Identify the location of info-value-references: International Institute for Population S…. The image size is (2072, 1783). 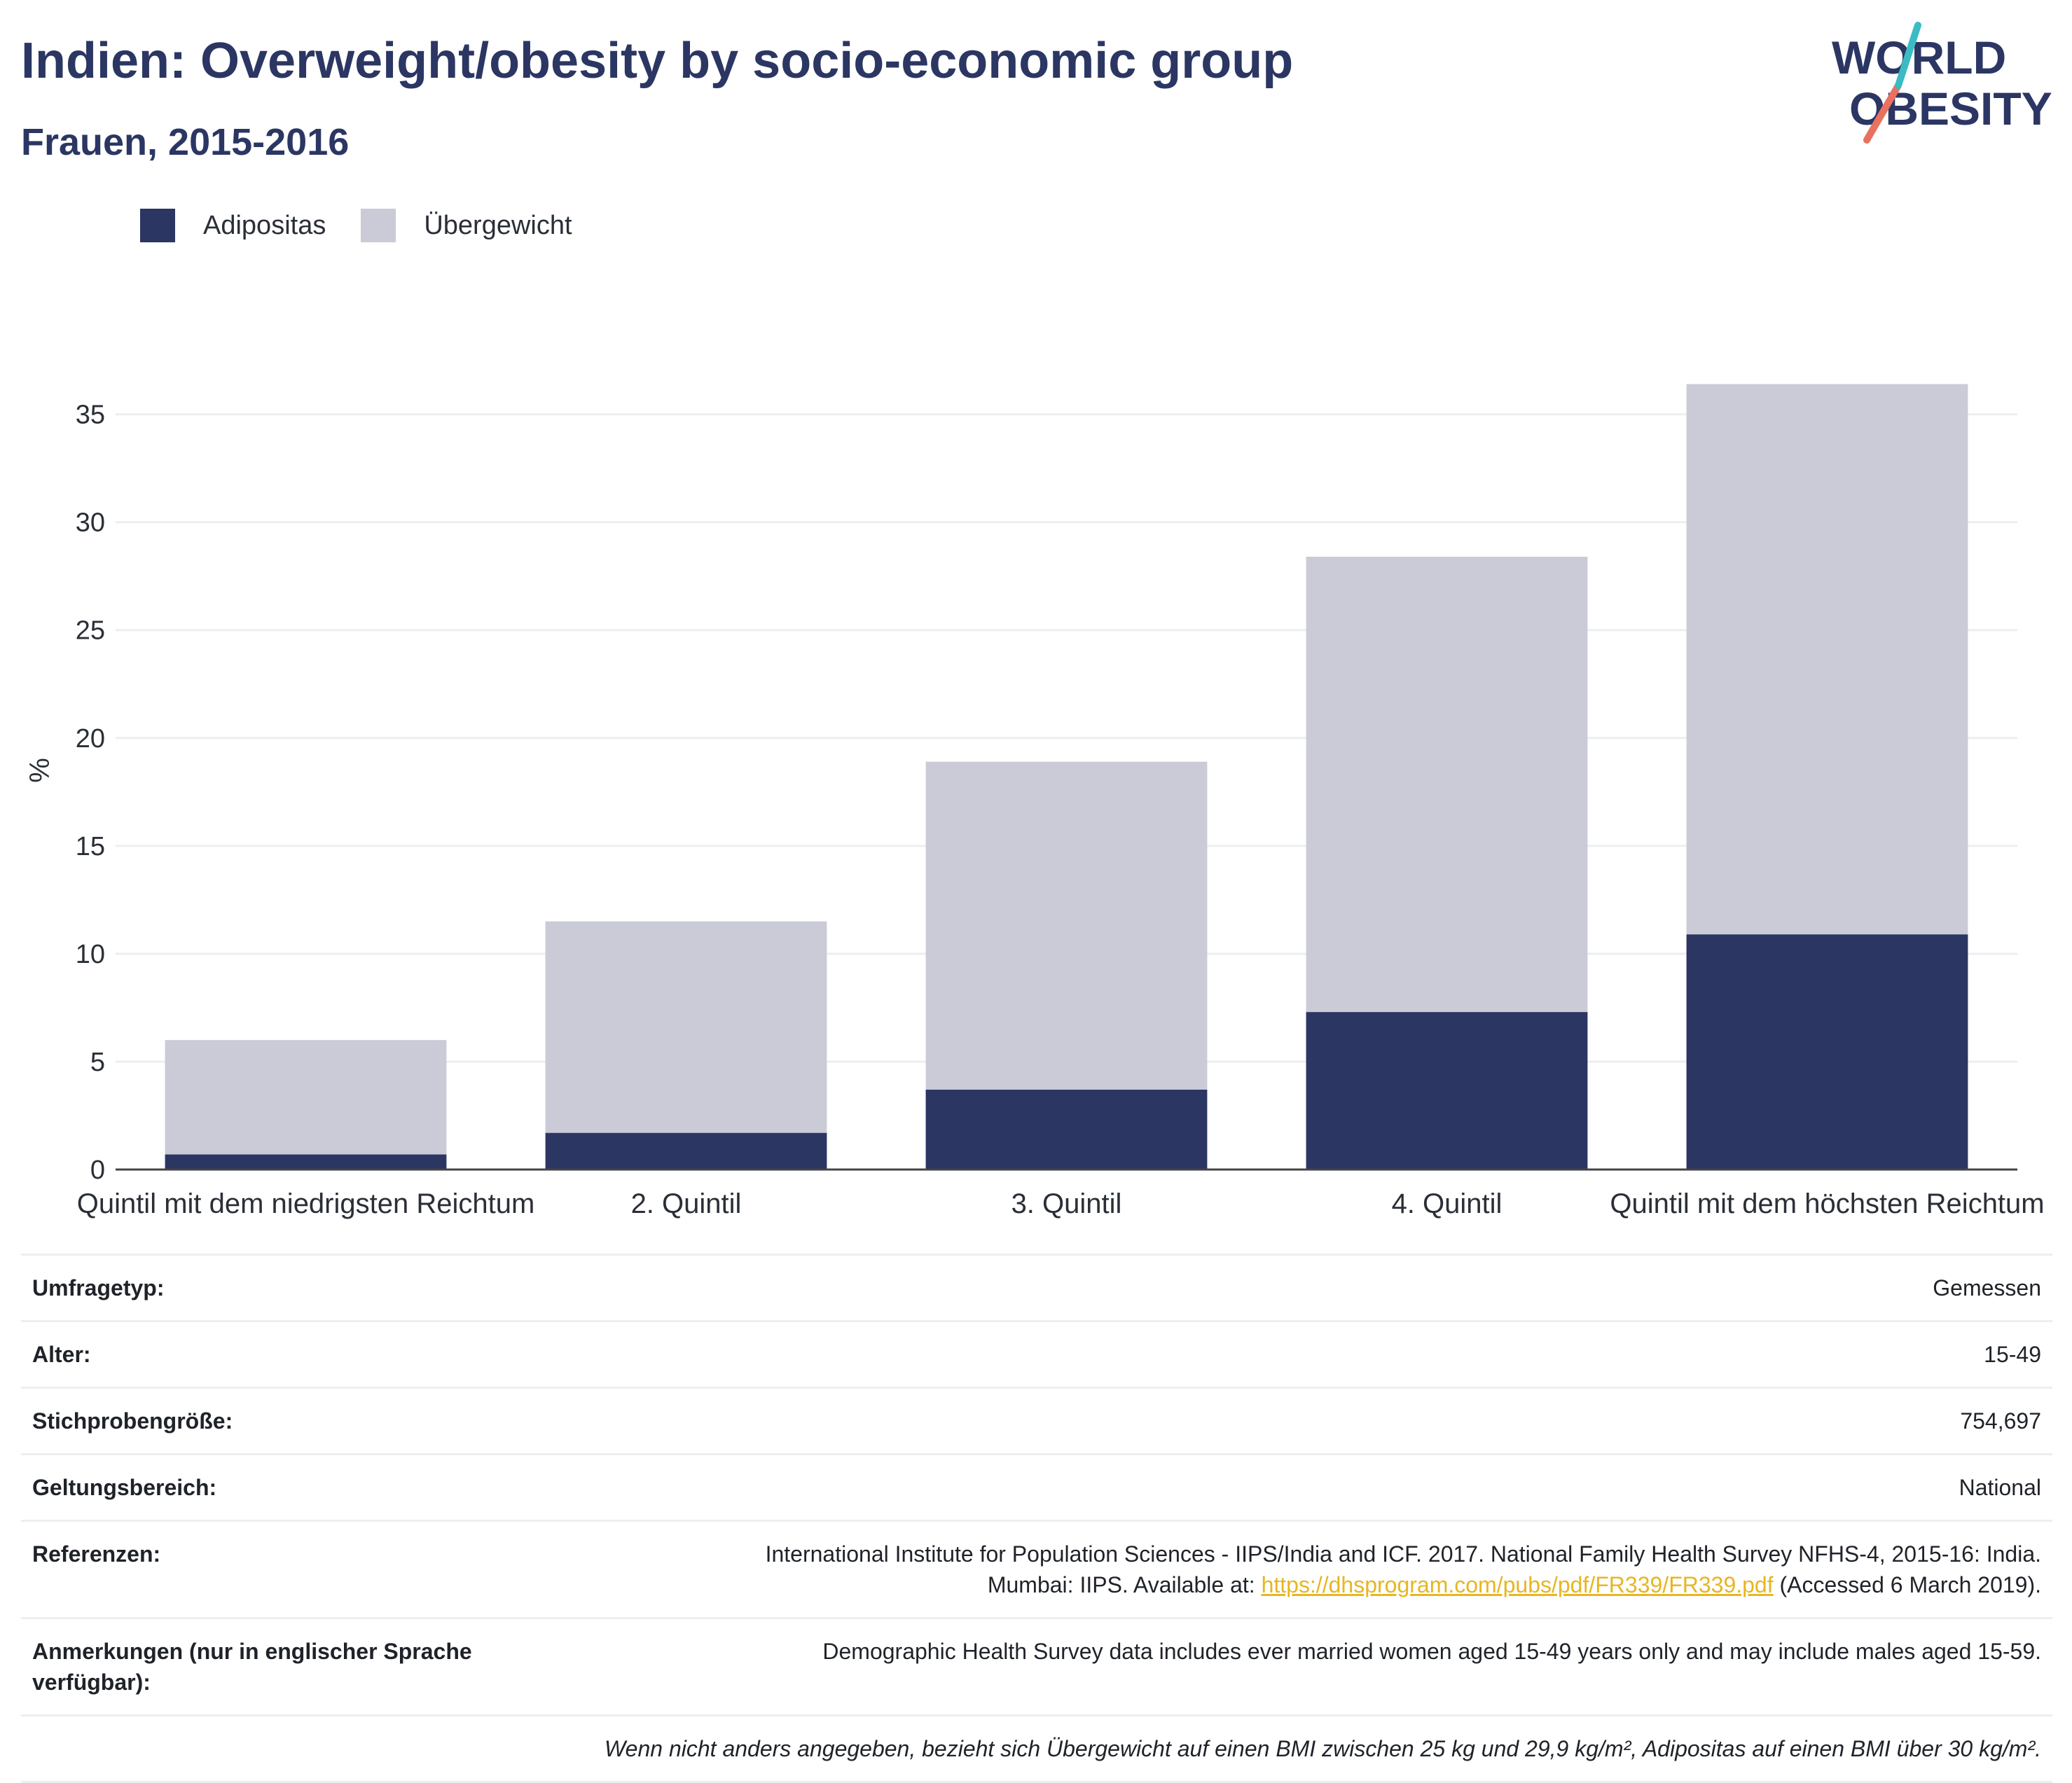
(1404, 1569).